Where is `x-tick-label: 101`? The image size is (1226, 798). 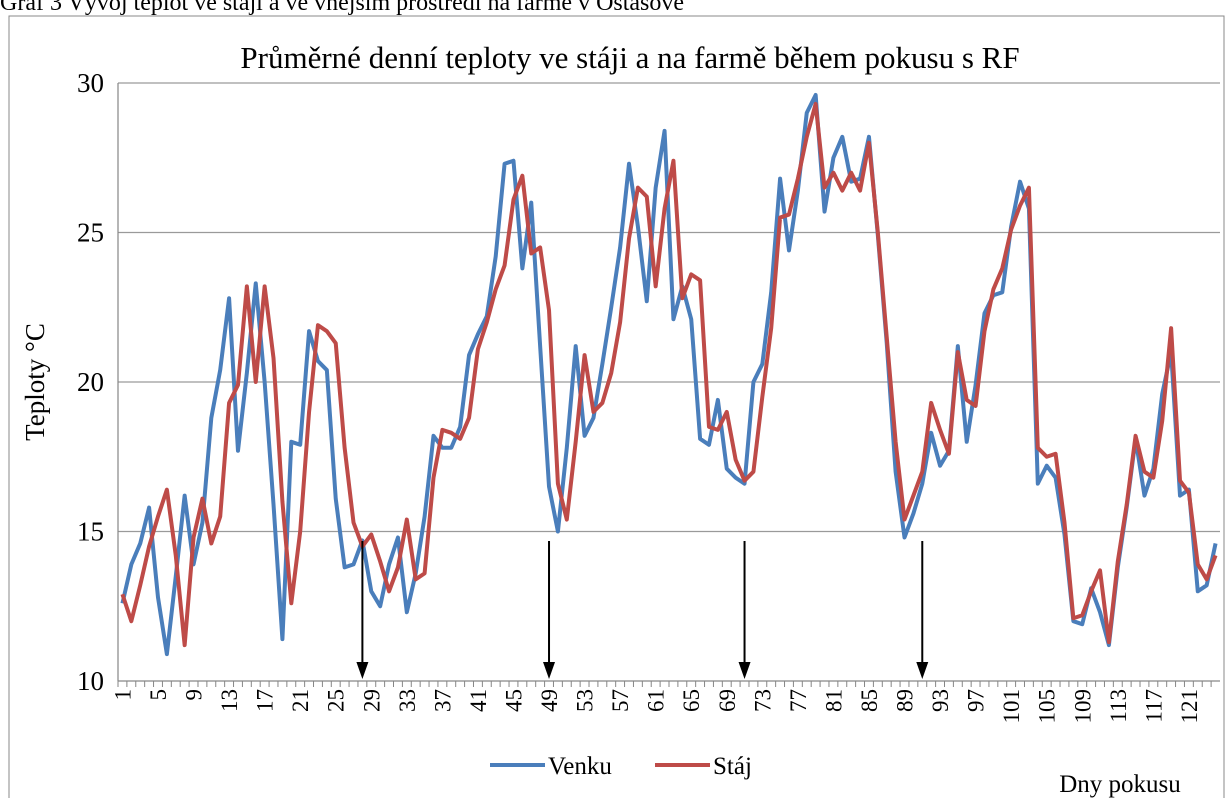
x-tick-label: 101 is located at coordinates (1011, 706).